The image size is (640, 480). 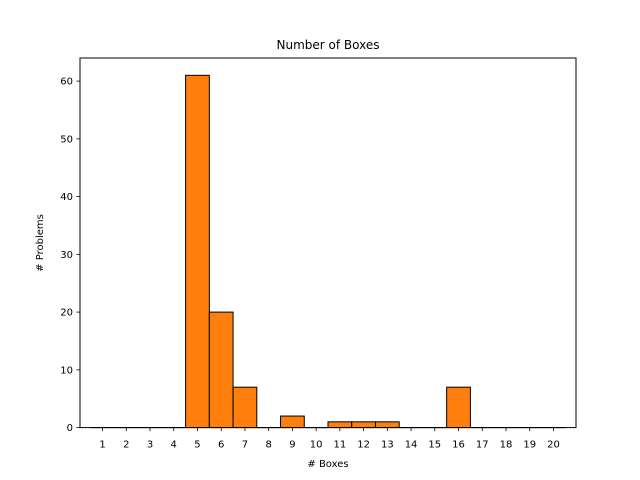 What do you see at coordinates (70, 428) in the screenshot?
I see `y-tick-label: 0` at bounding box center [70, 428].